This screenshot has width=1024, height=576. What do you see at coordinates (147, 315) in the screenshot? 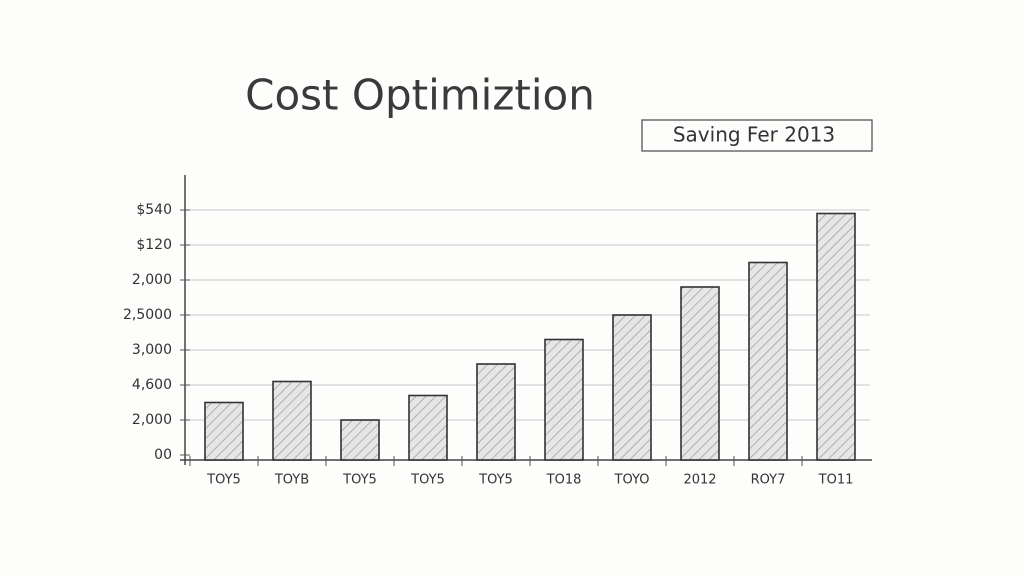
I see `y-tick-label: 2,5000` at bounding box center [147, 315].